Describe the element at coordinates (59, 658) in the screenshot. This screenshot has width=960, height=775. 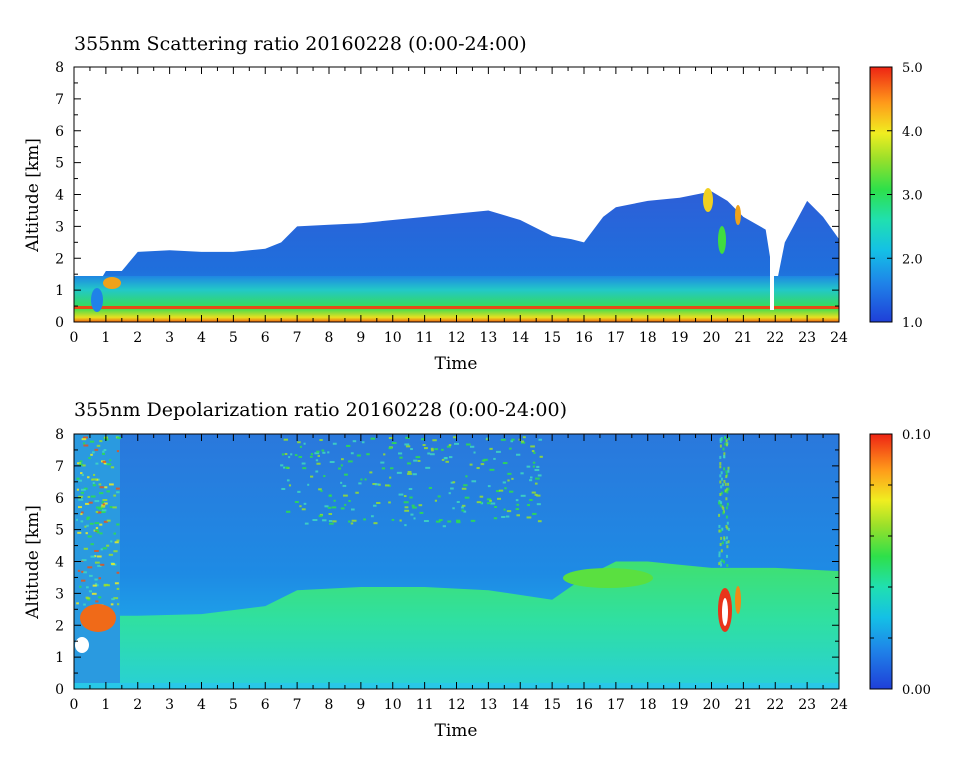
I see `y-tick-label: 1` at that location.